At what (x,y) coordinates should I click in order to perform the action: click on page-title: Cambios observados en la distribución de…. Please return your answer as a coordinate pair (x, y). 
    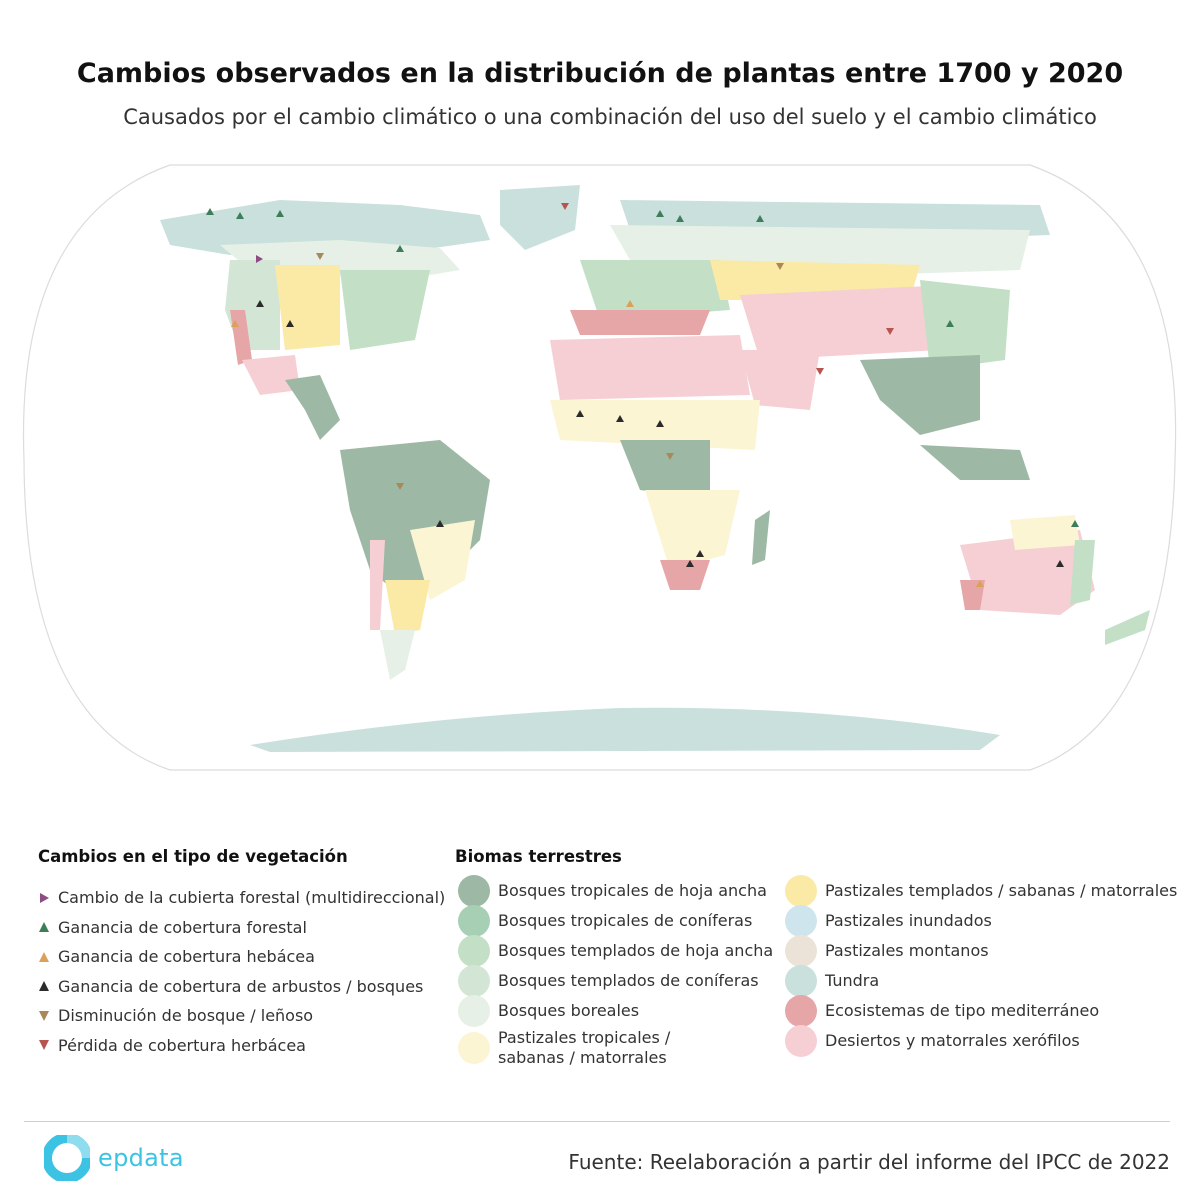
    Looking at the image, I should click on (600, 73).